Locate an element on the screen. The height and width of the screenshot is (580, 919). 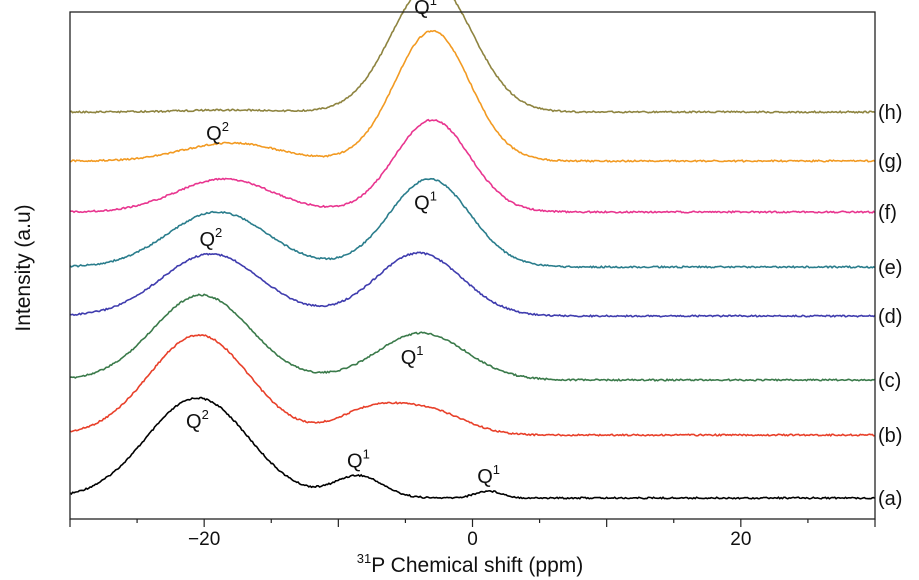
peak-annotation-3: Q1 is located at coordinates (412, 356).